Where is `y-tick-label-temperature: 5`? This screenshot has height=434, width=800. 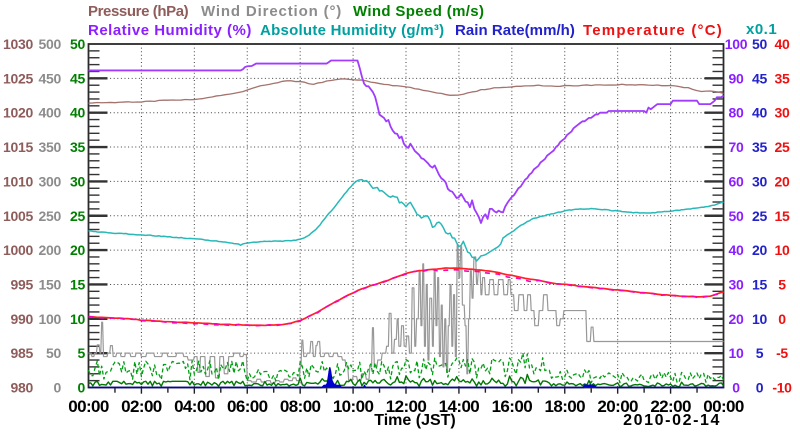
y-tick-label-temperature: 5 is located at coordinates (782, 284).